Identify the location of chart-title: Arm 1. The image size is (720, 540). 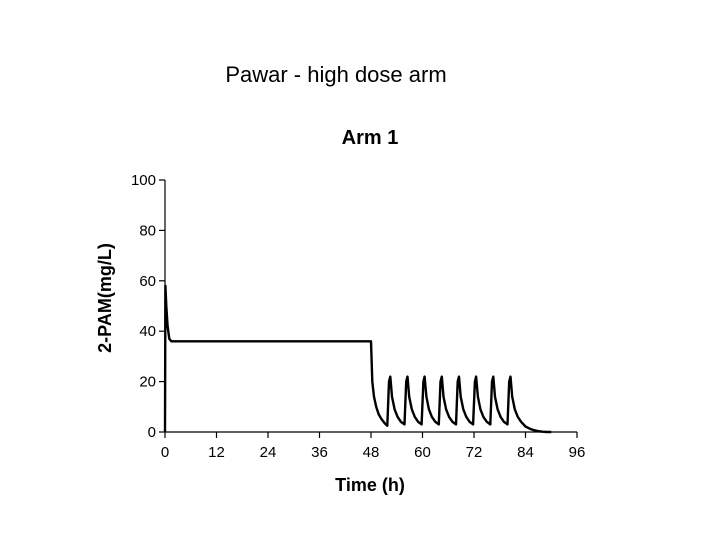
(370, 138).